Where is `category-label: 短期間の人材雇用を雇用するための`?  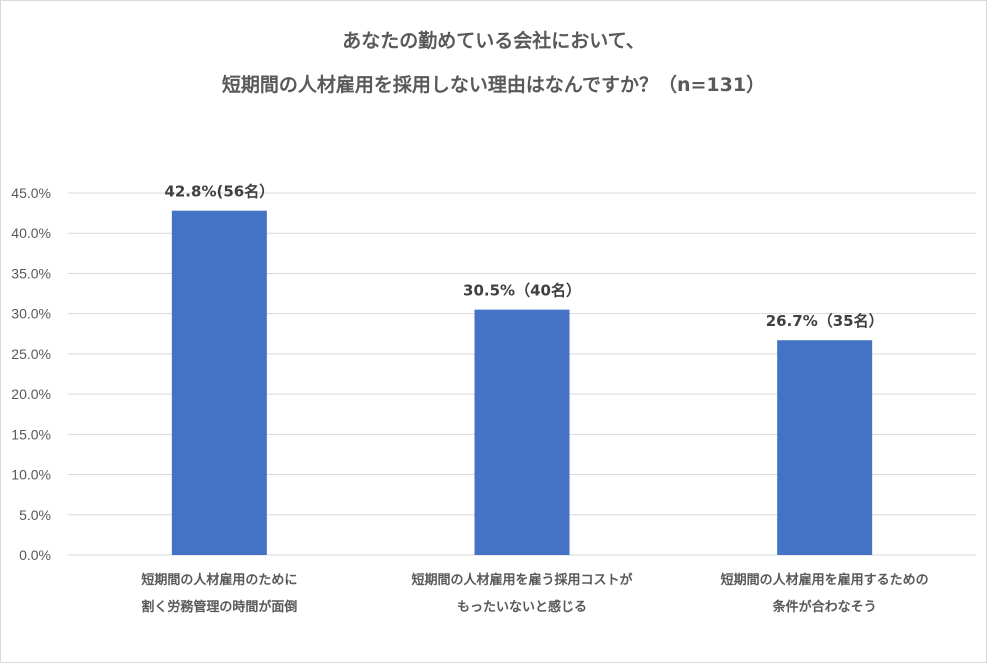
category-label: 短期間の人材雇用を雇用するための is located at coordinates (825, 580).